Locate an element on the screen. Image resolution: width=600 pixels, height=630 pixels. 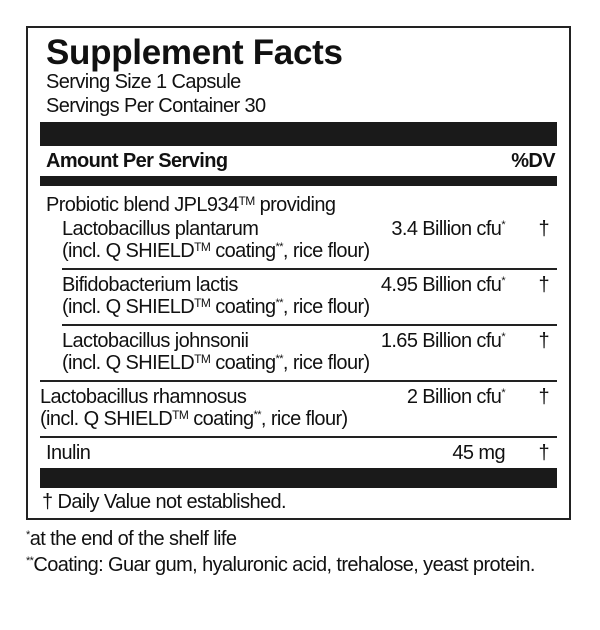
ingredient-name: Lactobacillus johnsonii is located at coordinates (155, 341).